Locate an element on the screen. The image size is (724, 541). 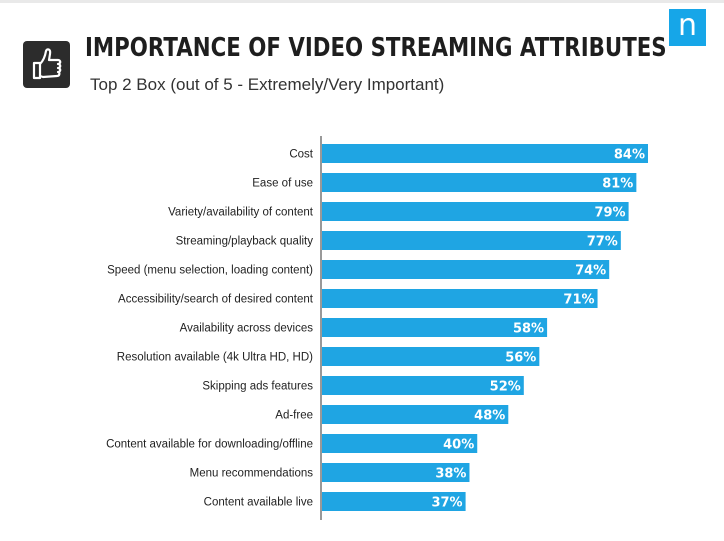
bar-value-label: 52% is located at coordinates (505, 387).